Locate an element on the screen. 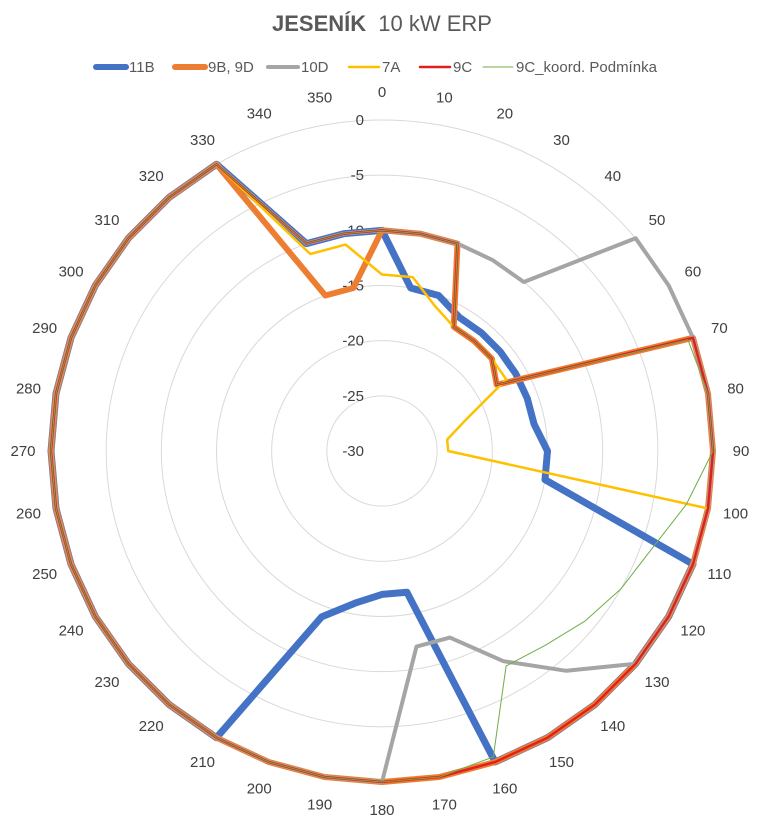 The height and width of the screenshot is (818, 765). legend-label: 11B is located at coordinates (142, 67).